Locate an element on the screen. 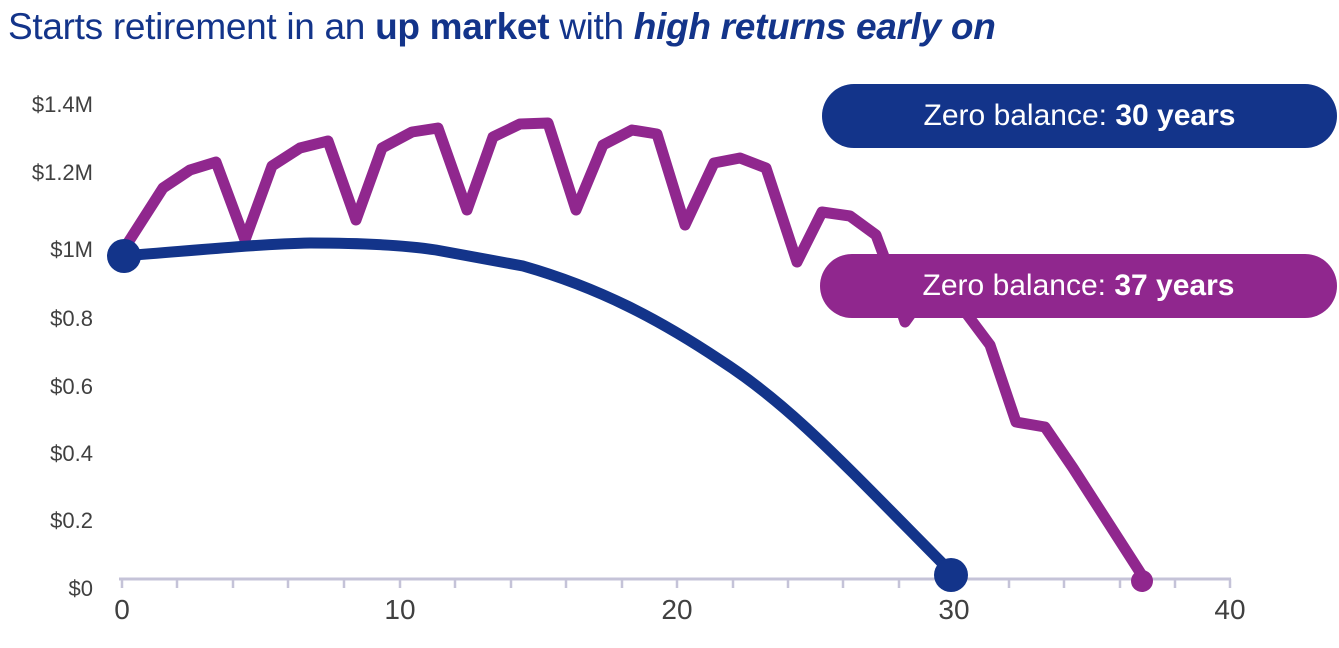 The height and width of the screenshot is (648, 1339). y-tick-label: $0.4 is located at coordinates (71, 453).